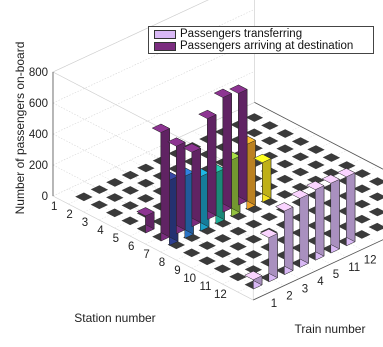 This screenshot has height=347, width=383. Describe the element at coordinates (85, 223) in the screenshot. I see `station-tick-label: 3` at that location.